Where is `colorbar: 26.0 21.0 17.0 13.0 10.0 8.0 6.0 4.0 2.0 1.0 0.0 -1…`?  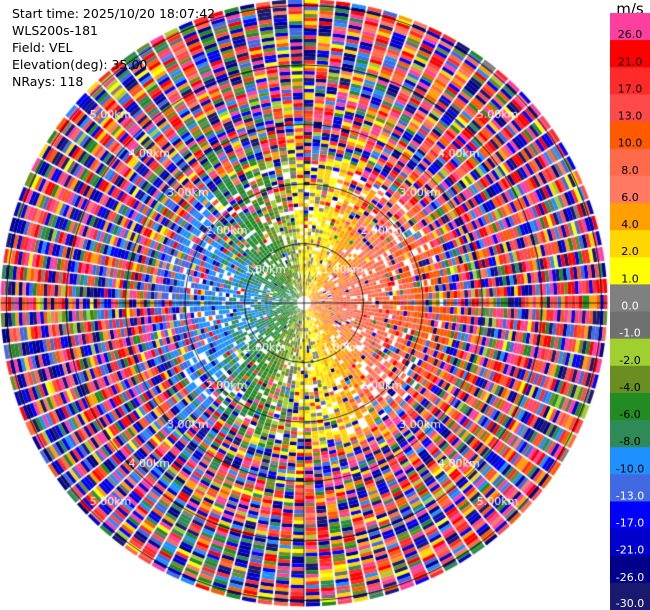 colorbar: 26.0 21.0 17.0 13.0 10.0 8.0 6.0 4.0 2.0 1.0 0.0 -1… is located at coordinates (630, 311).